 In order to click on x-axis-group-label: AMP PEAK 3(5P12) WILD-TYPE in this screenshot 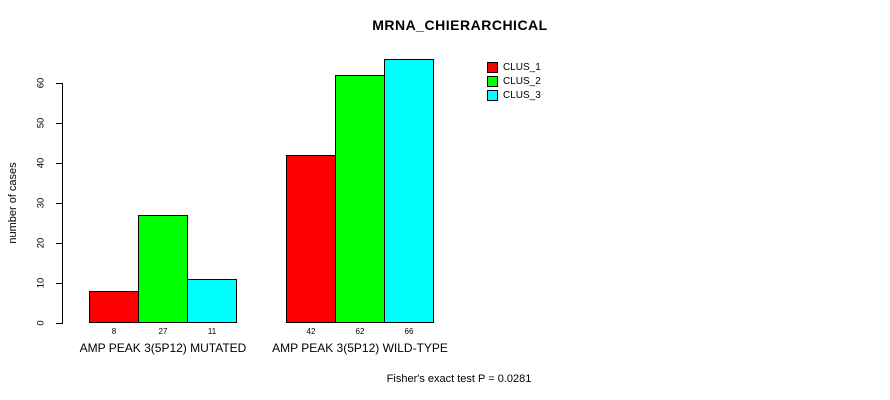, I will do `click(360, 348)`.